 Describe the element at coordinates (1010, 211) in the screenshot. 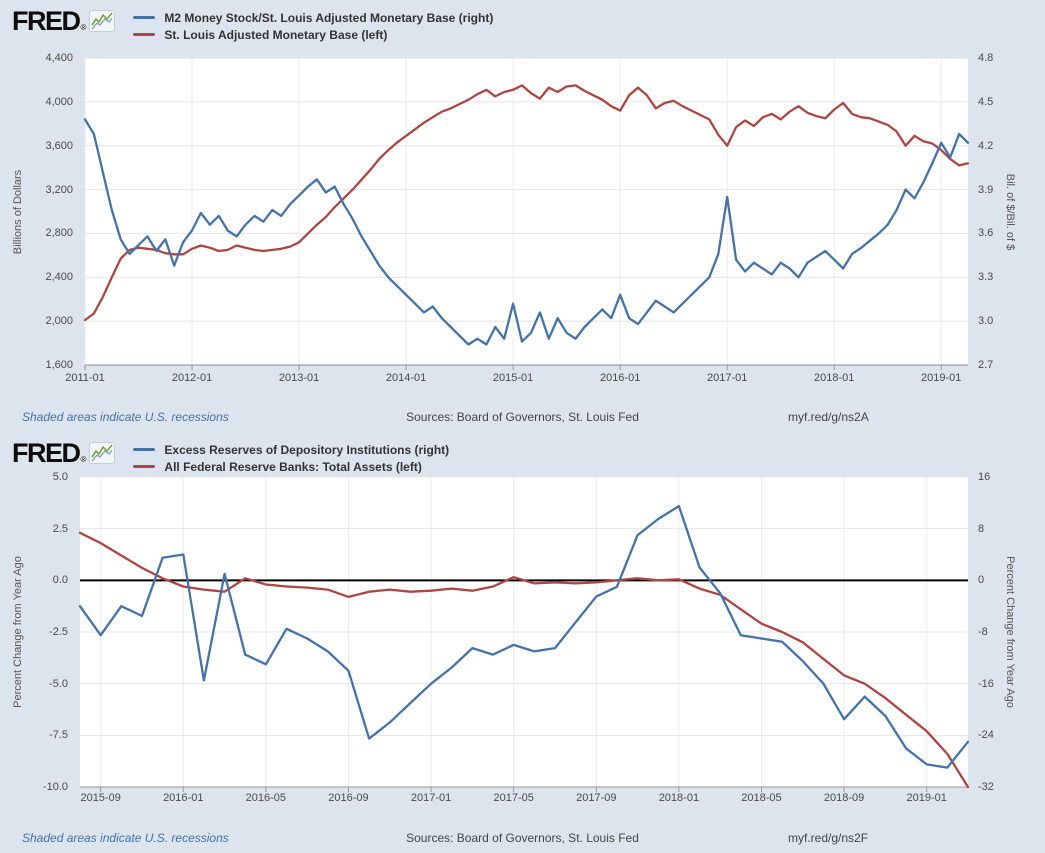

I see `right-axis-title: Bil. of $/Bil. of $` at that location.